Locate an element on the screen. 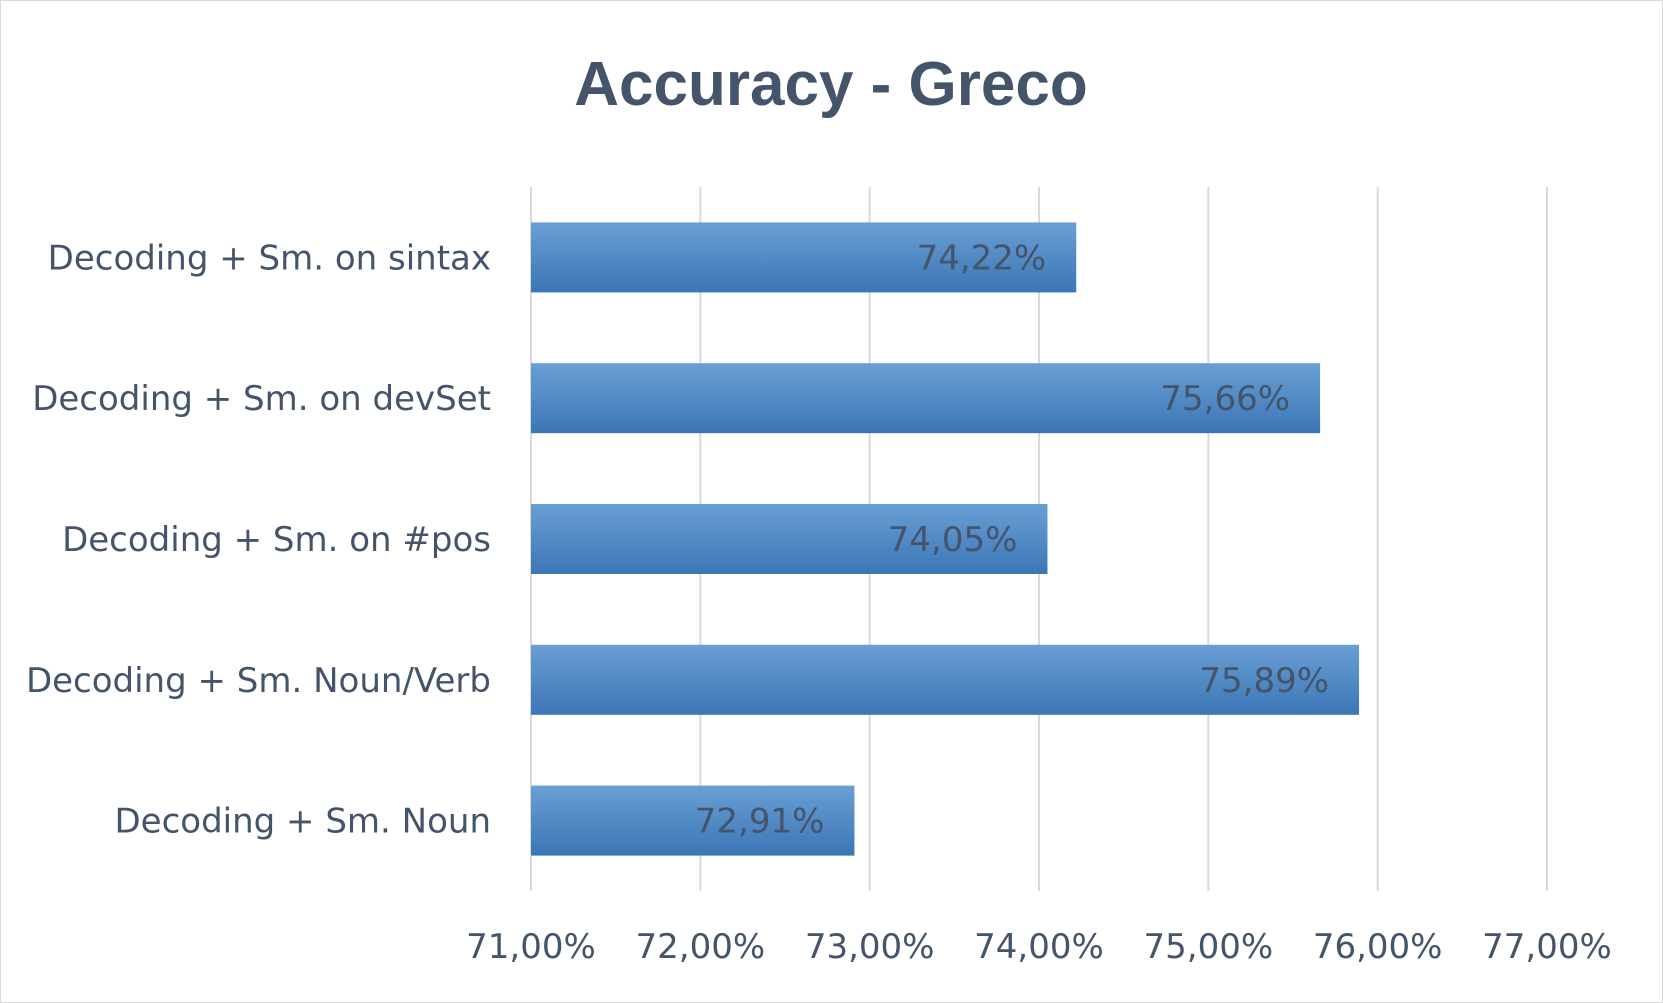  bar-value-label: 72,91% is located at coordinates (760, 822).